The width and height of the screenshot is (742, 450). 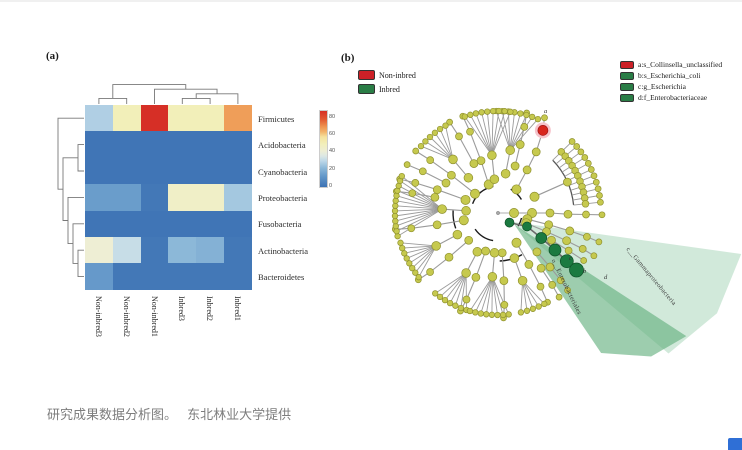 I want to click on taxa-legend-item: d:f_Enterobacteriaceae, so click(x=663, y=97).